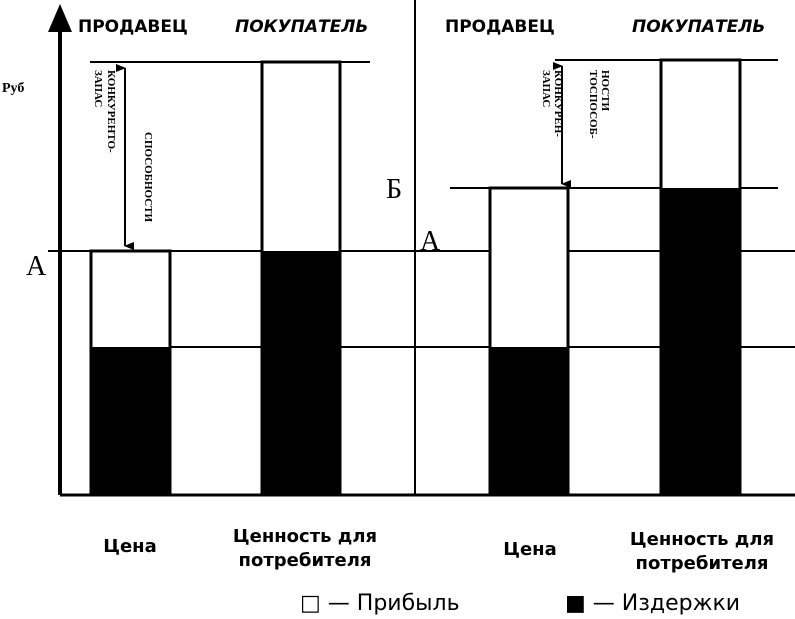  Describe the element at coordinates (148, 177) in the screenshot. I see `margin-label: СПОСОБНОСТИ` at that location.